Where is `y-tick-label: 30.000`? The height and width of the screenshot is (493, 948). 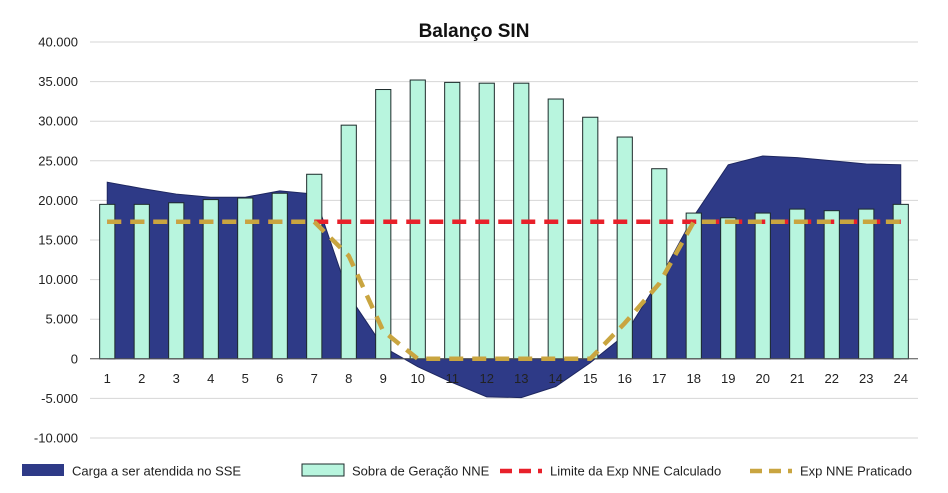
y-tick-label: 30.000 is located at coordinates (58, 121).